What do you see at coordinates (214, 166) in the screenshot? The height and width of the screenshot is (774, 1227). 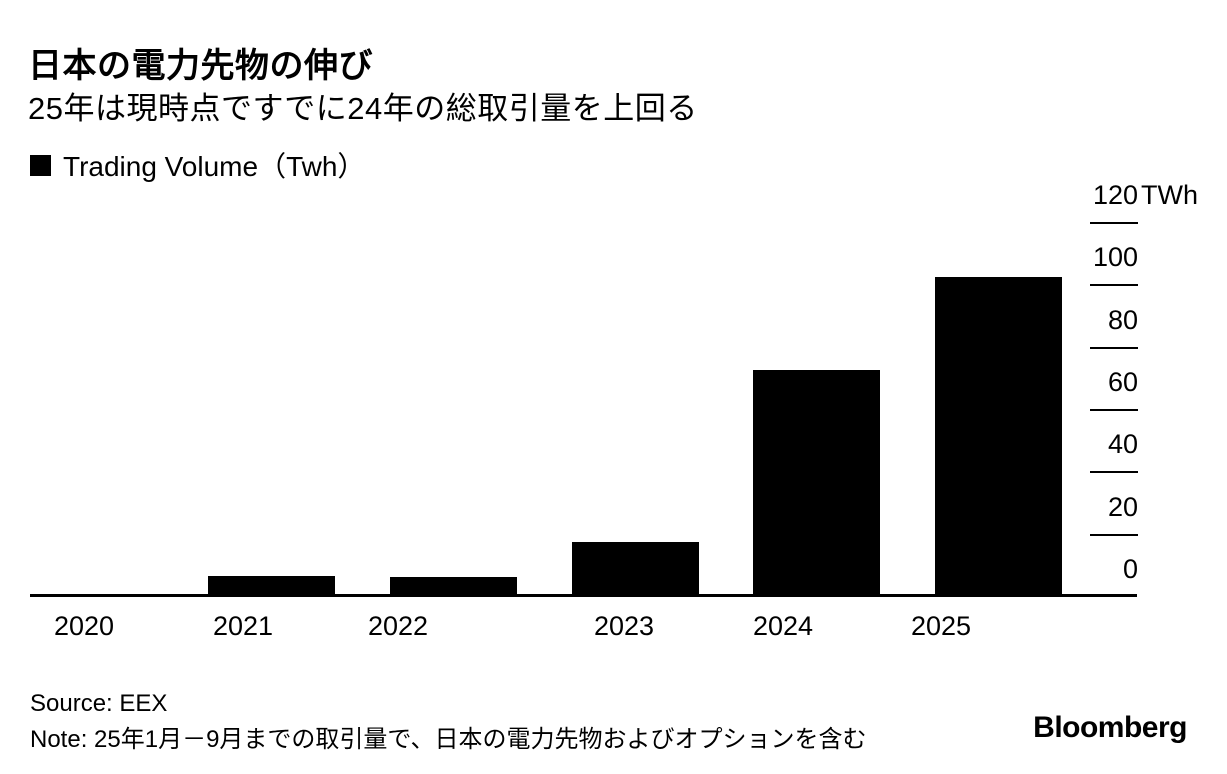 I see `legend-label: Trading Volume（Twh）` at bounding box center [214, 166].